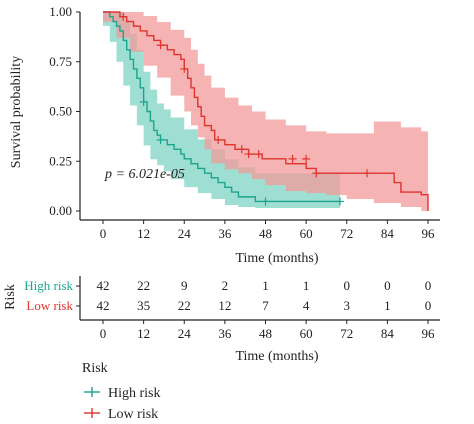  Describe the element at coordinates (225, 333) in the screenshot. I see `risk-x-tick-label: 36` at that location.